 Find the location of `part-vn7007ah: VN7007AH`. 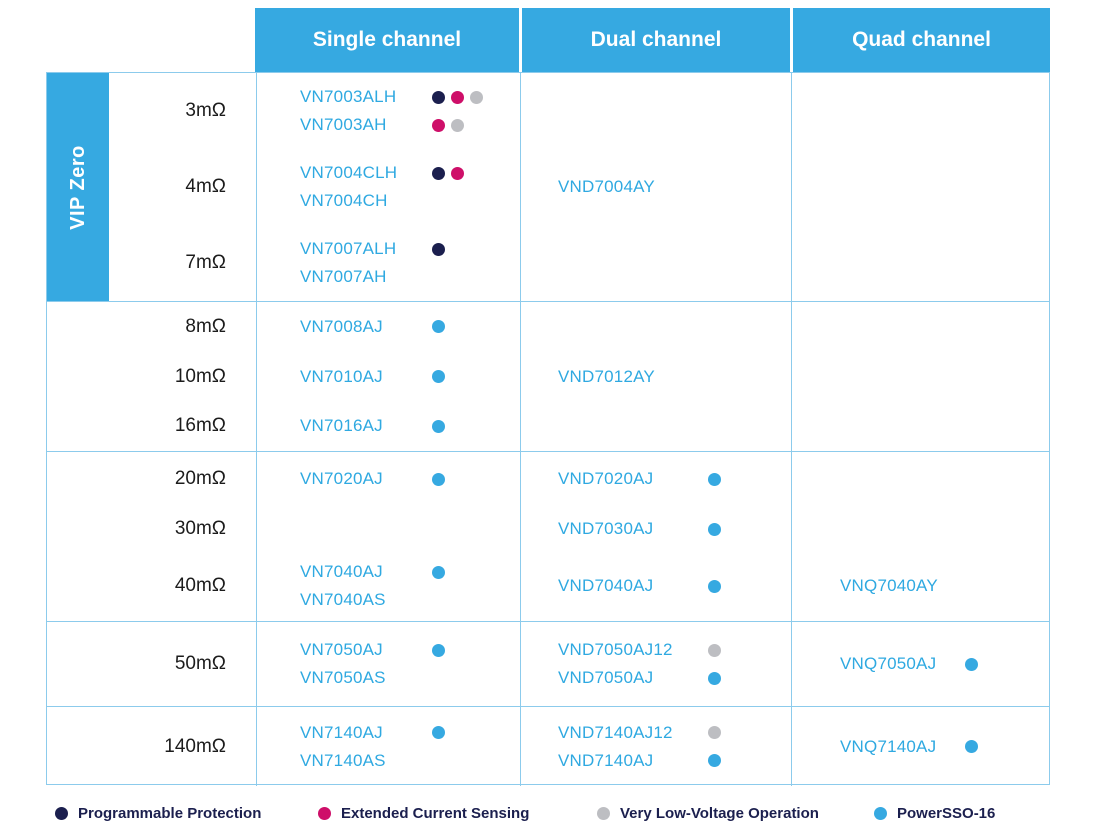

part-vn7007ah: VN7007AH is located at coordinates (410, 277).